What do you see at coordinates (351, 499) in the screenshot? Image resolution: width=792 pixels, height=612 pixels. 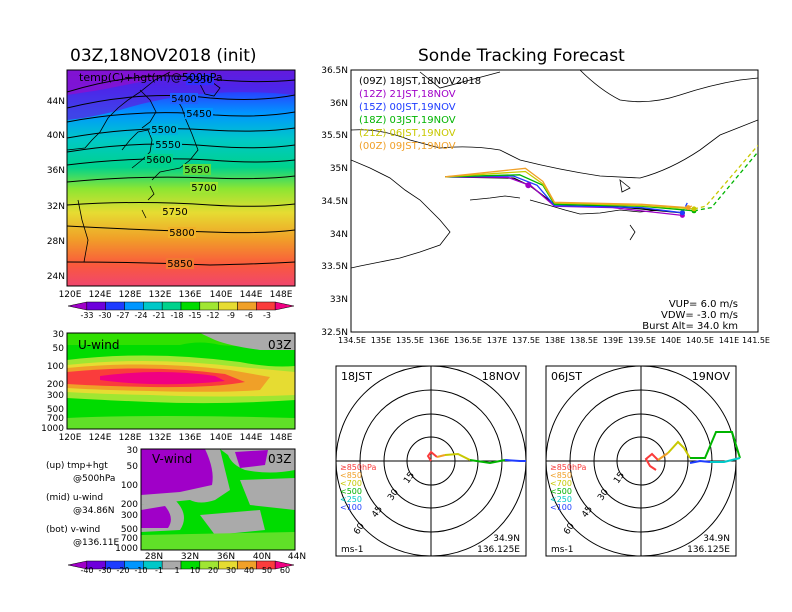 I see `level-label: <250` at bounding box center [351, 499].